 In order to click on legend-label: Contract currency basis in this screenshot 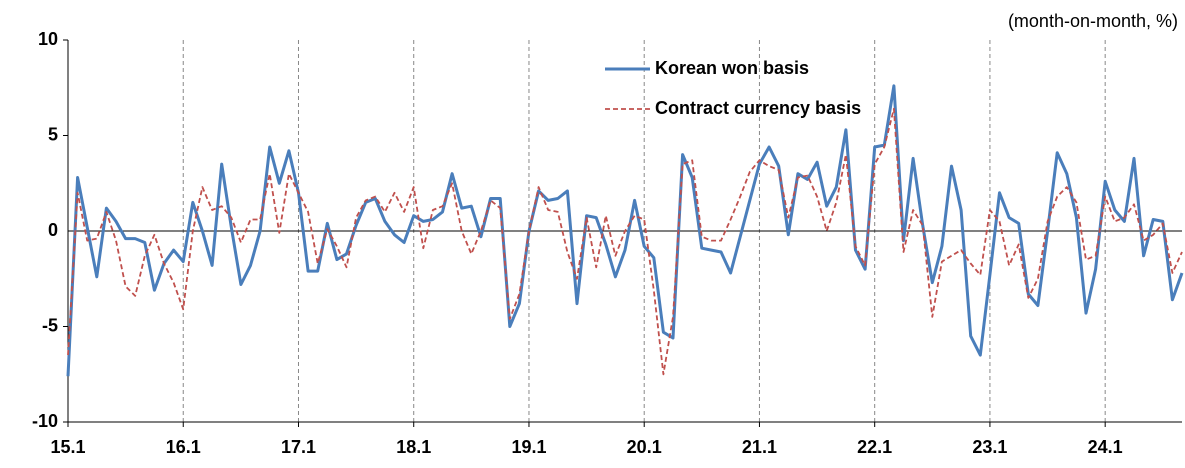, I will do `click(758, 108)`.